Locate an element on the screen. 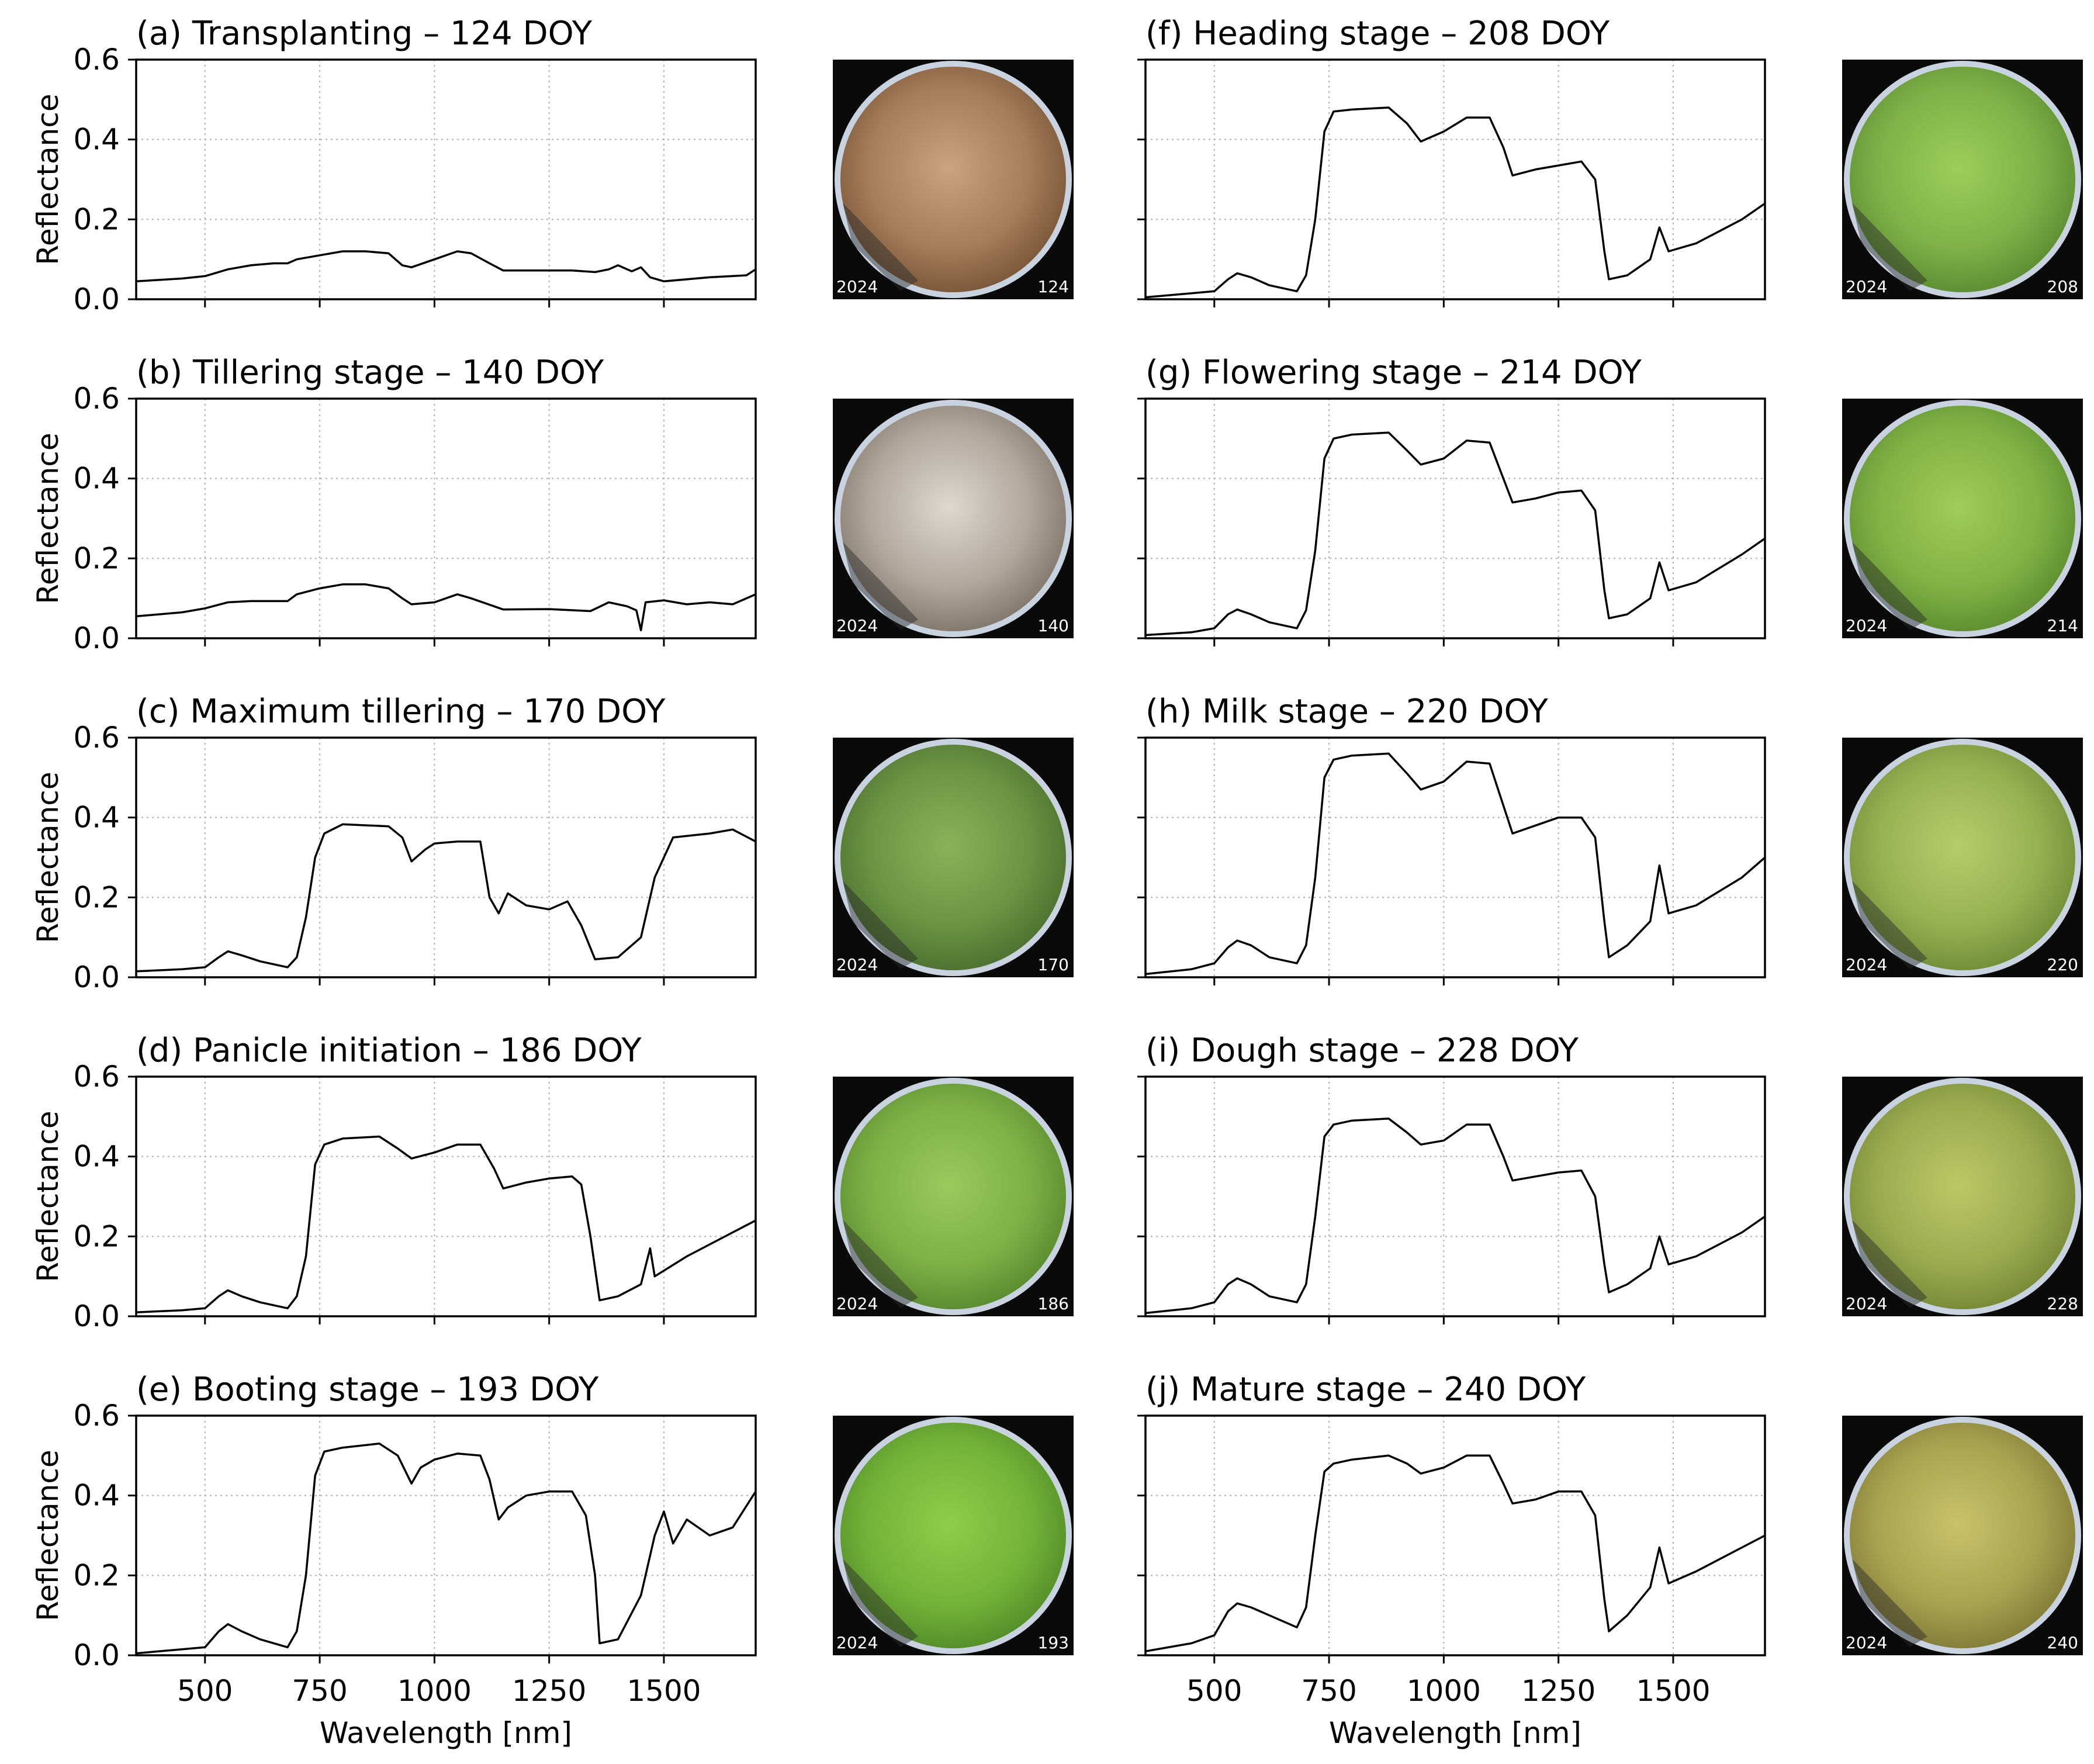  canopy-photo: 2024 220 is located at coordinates (1962, 857).